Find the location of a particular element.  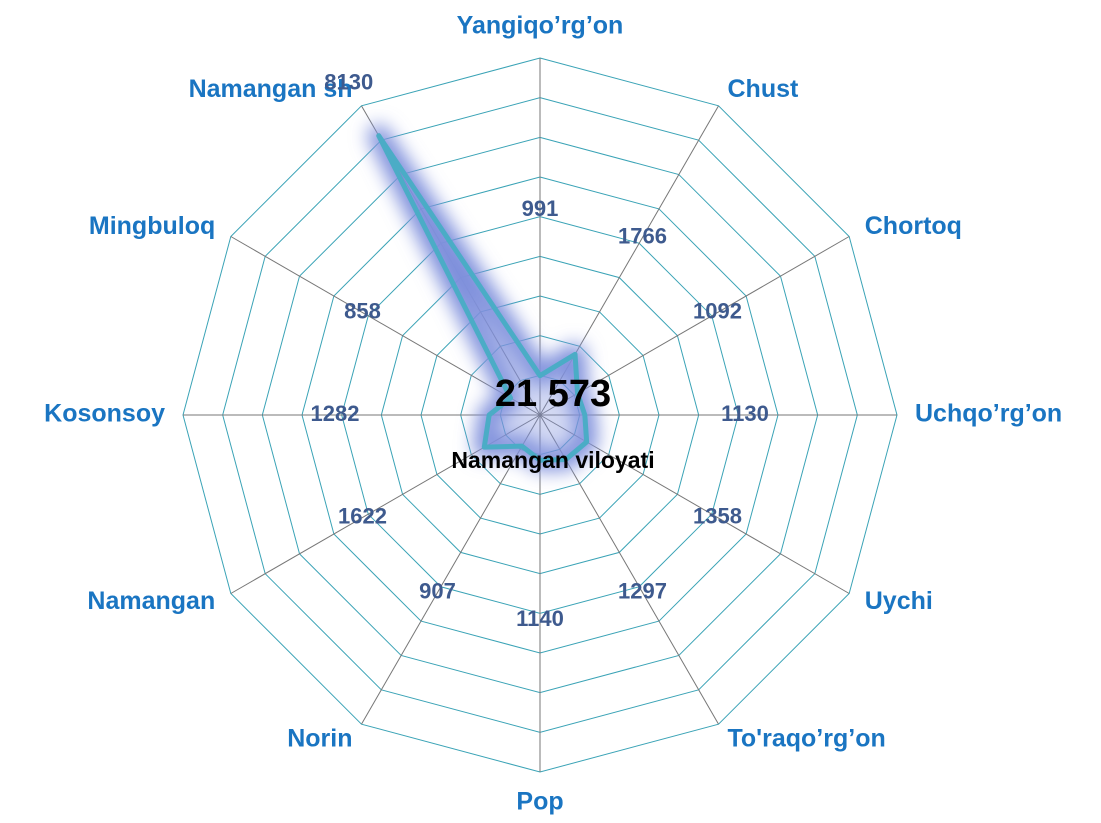

value-label: 991 is located at coordinates (540, 208).